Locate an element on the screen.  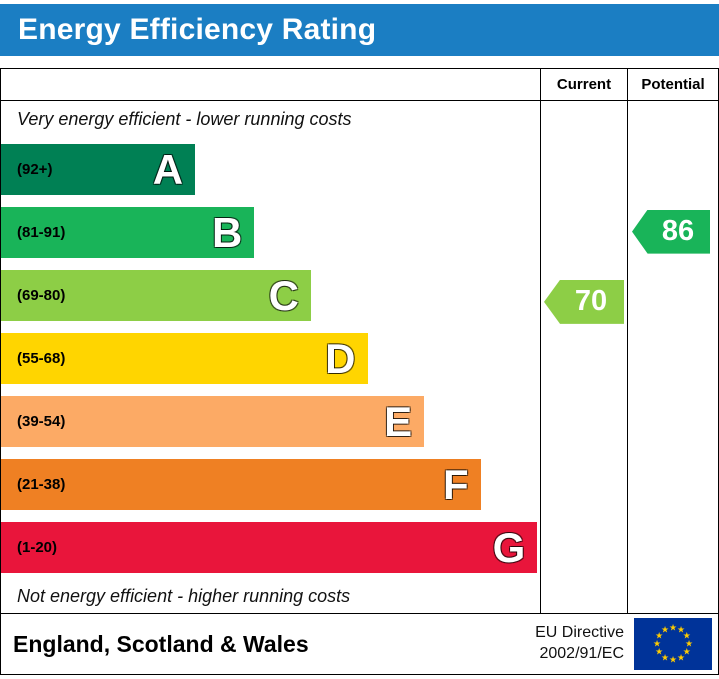
rating-band-row: (81-91) B is located at coordinates (270, 232).